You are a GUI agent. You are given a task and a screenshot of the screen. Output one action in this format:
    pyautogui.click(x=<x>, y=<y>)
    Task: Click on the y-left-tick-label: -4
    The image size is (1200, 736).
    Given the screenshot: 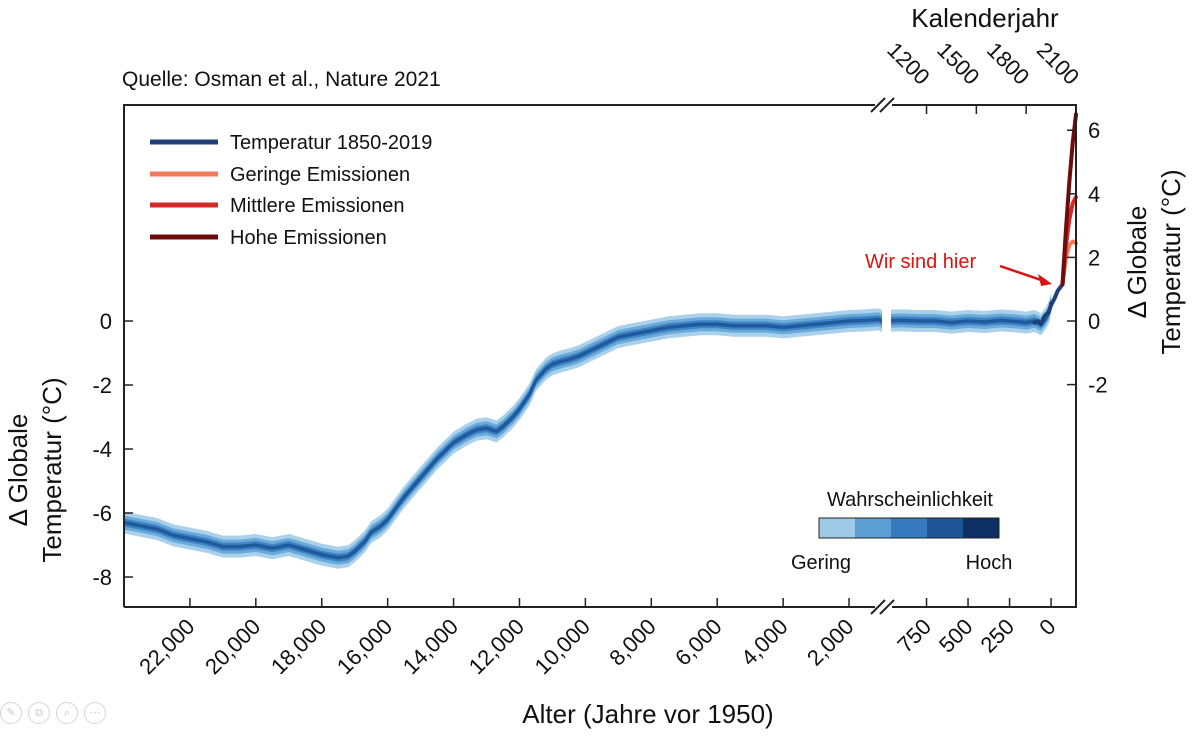 What is the action you would take?
    pyautogui.click(x=102, y=449)
    